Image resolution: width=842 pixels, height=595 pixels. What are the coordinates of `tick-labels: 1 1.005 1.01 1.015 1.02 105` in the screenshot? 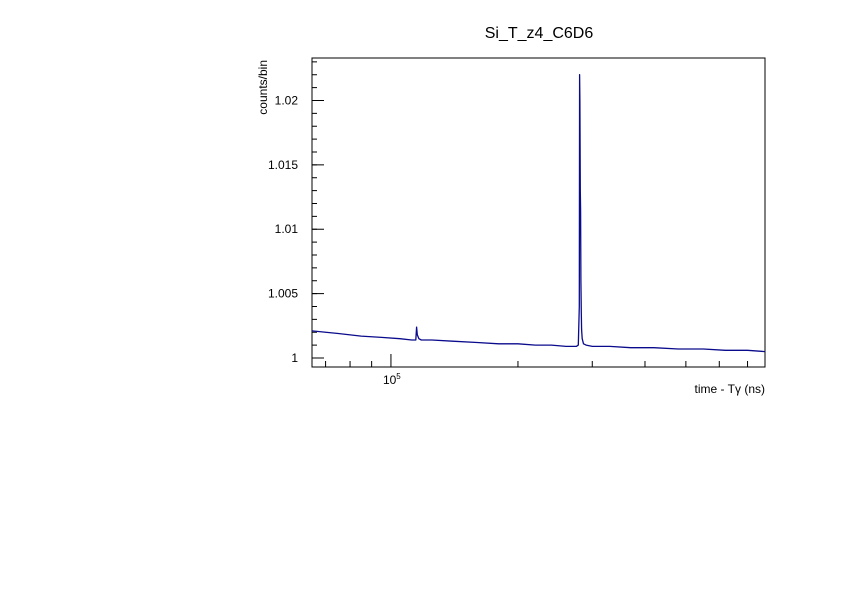 It's located at (334, 240).